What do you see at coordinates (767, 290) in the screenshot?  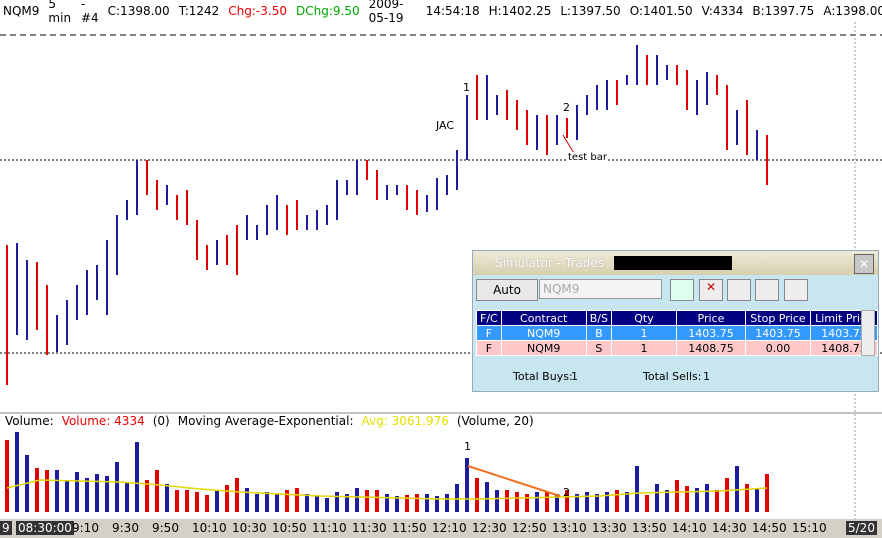 I see `print-button` at bounding box center [767, 290].